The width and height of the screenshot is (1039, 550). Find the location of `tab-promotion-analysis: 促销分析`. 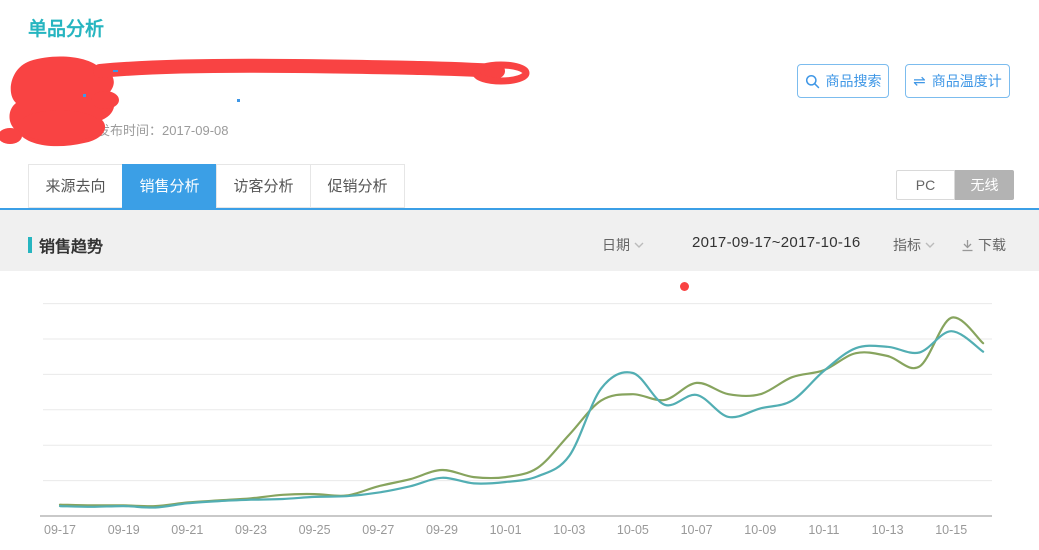

tab-promotion-analysis: 促销分析 is located at coordinates (357, 186).